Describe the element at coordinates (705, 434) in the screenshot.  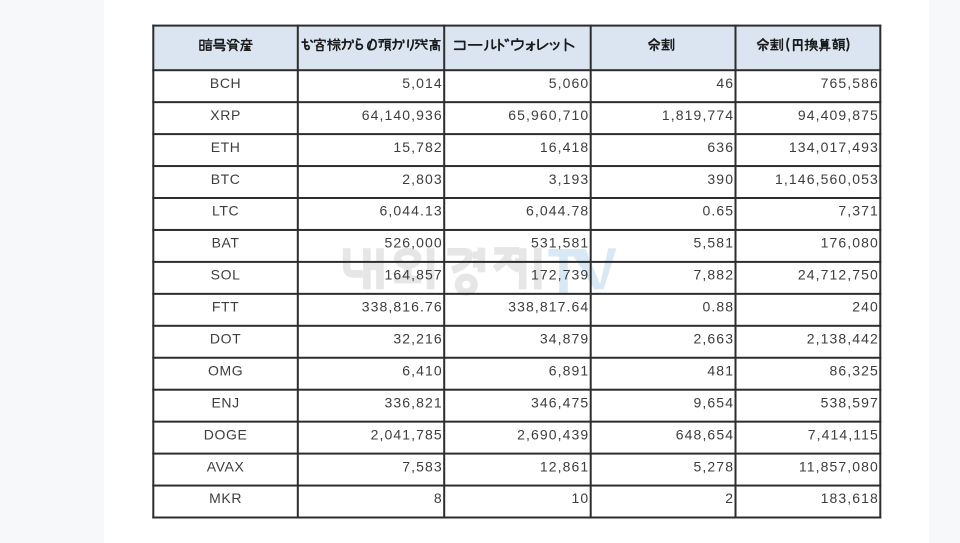
I see `svg-text: 648,654` at that location.